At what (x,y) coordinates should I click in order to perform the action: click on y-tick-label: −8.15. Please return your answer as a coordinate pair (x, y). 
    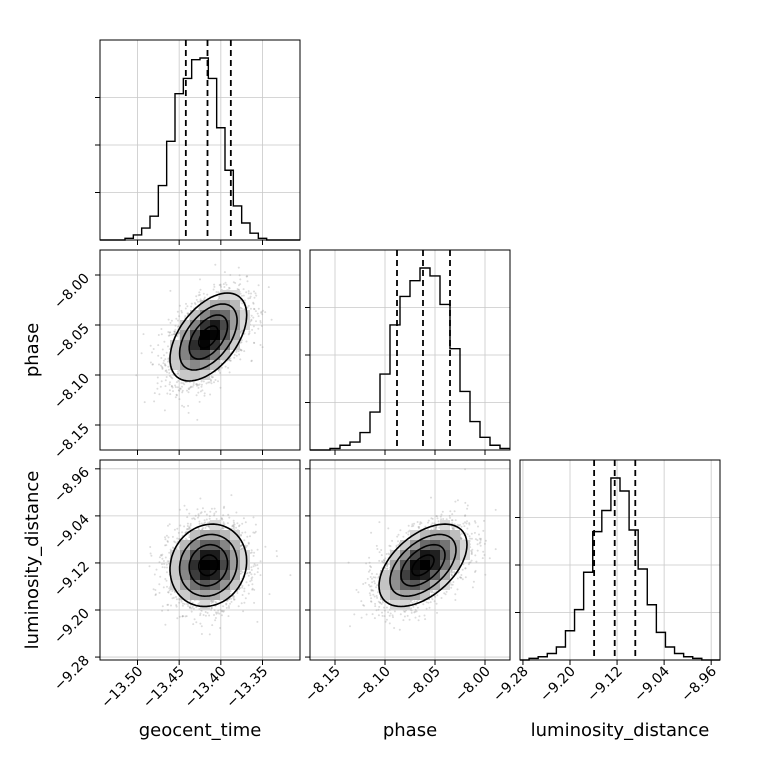
    Looking at the image, I should click on (72, 442).